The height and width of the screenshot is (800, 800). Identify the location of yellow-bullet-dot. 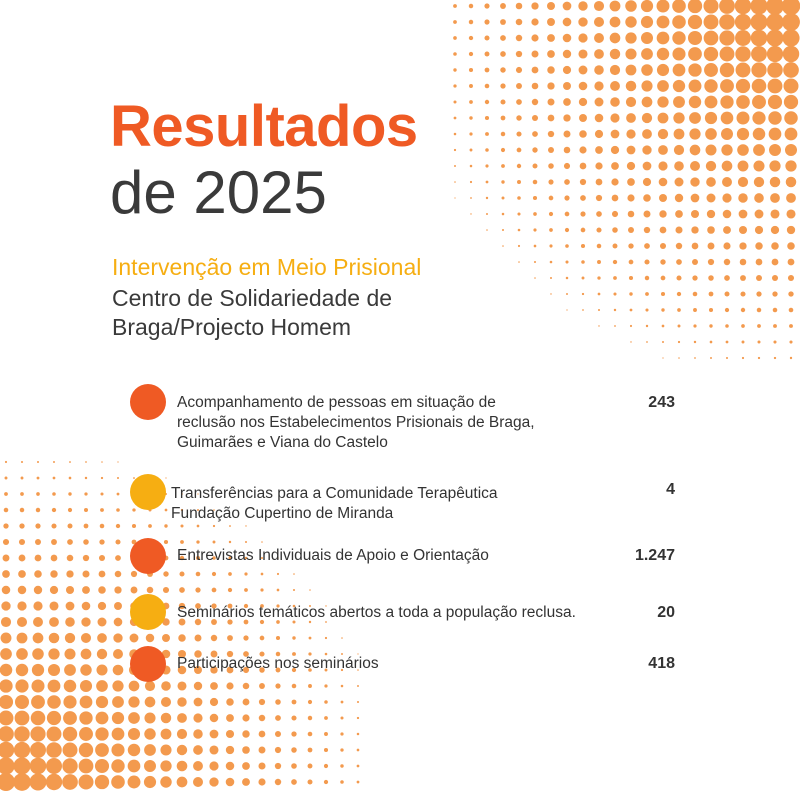
(148, 492).